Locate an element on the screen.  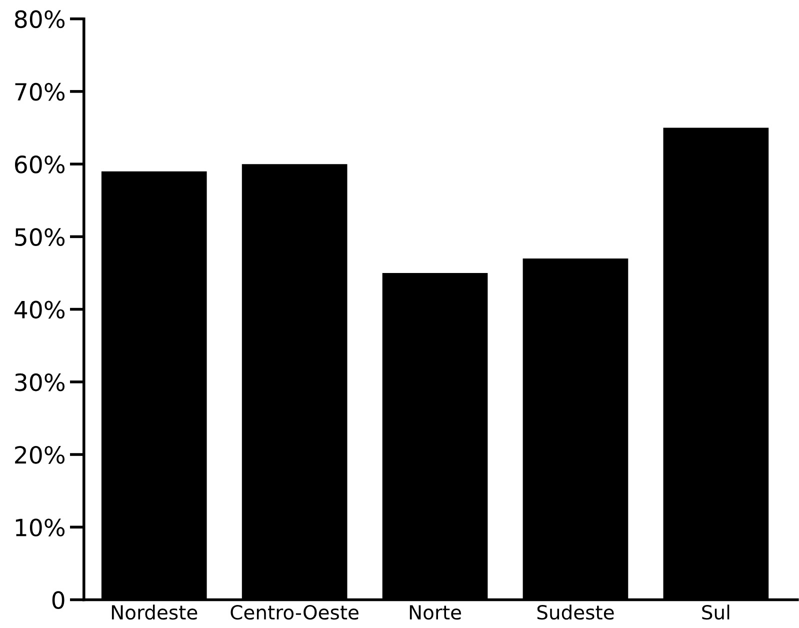
y-tick-label: 60% is located at coordinates (40, 165).